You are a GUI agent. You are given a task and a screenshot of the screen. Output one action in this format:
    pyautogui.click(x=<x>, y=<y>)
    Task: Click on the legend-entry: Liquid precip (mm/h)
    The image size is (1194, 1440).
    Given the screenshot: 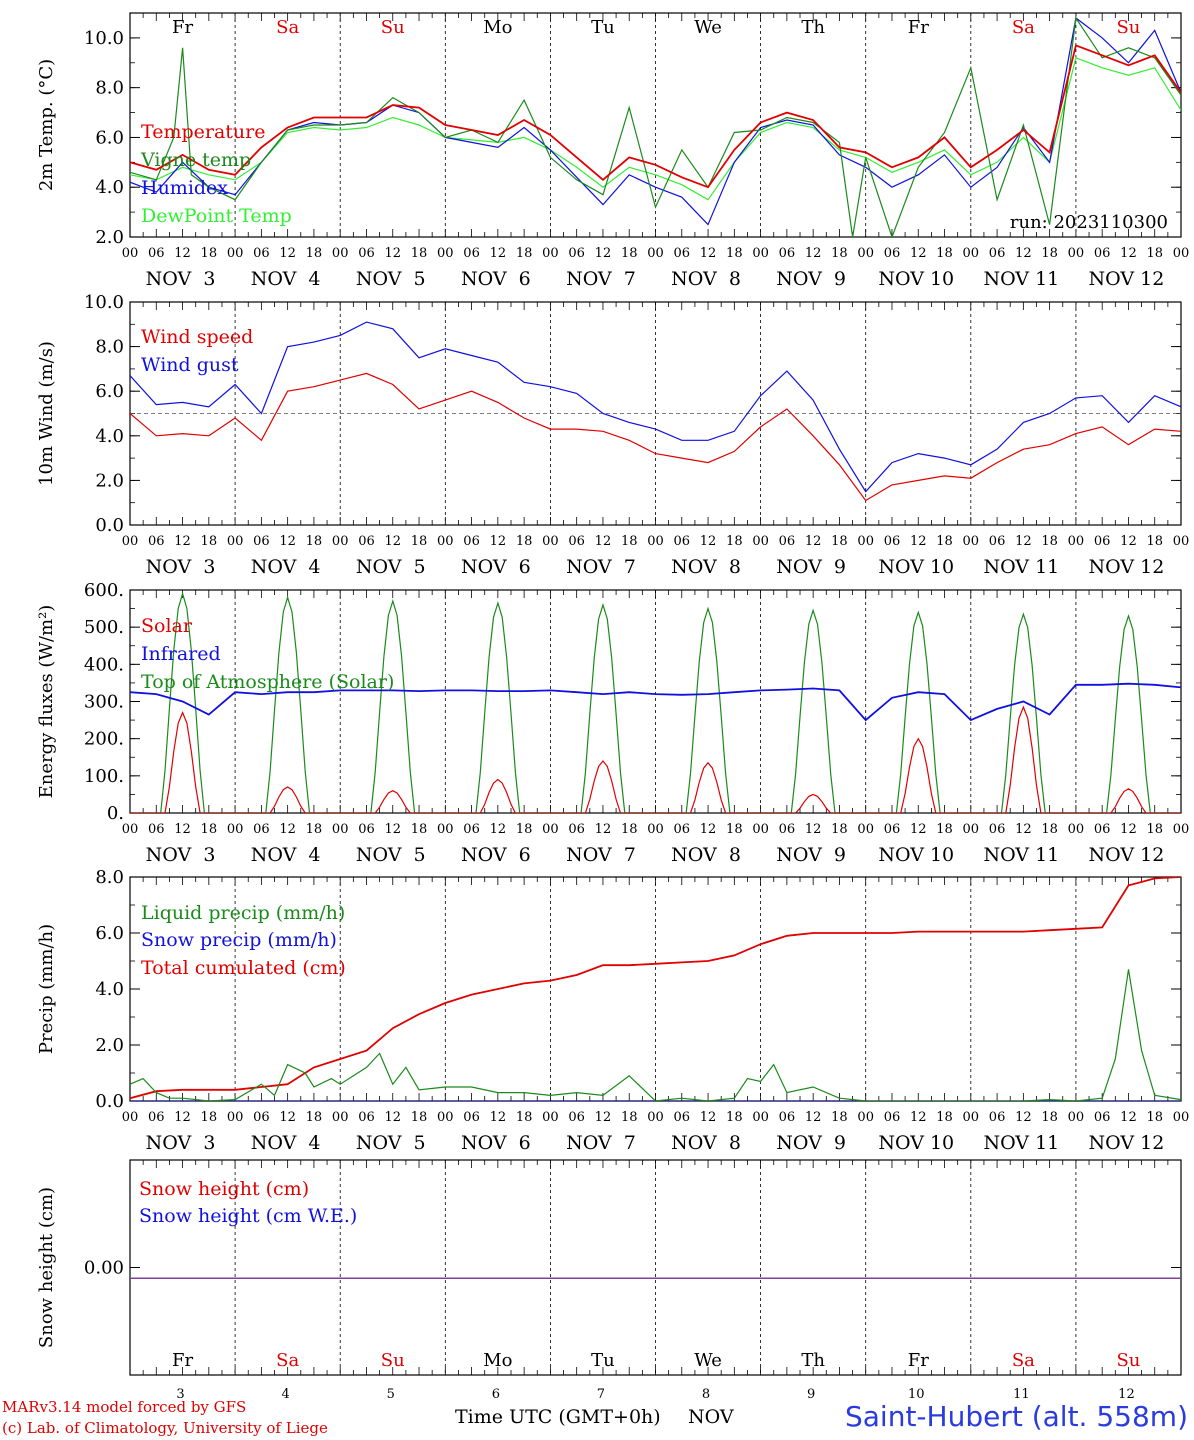 What is the action you would take?
    pyautogui.click(x=243, y=913)
    